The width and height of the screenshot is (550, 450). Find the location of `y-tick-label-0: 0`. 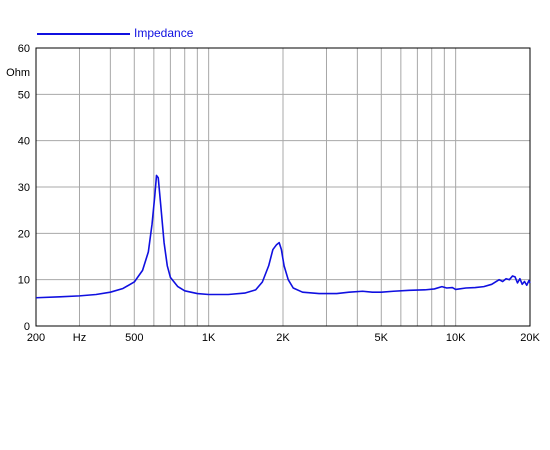

y-tick-label-0: 0 is located at coordinates (27, 327).